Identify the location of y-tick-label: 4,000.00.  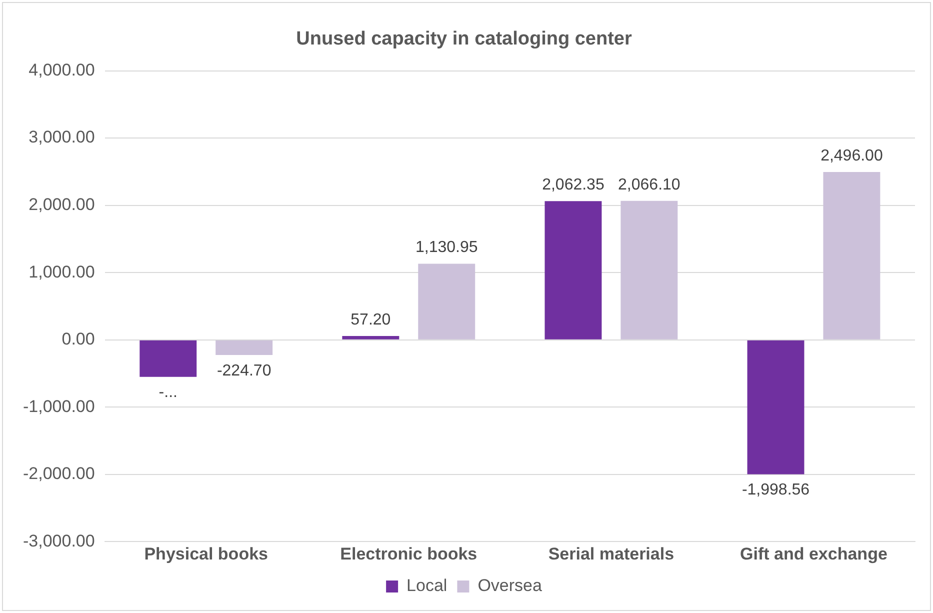
(61, 70).